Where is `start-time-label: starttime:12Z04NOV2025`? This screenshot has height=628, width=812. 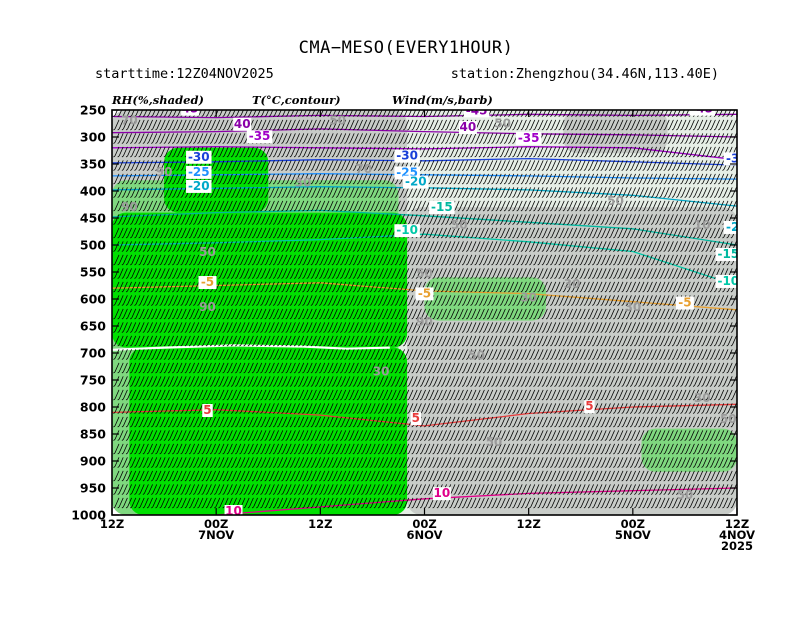
start-time-label: starttime:12Z04NOV2025 is located at coordinates (184, 74).